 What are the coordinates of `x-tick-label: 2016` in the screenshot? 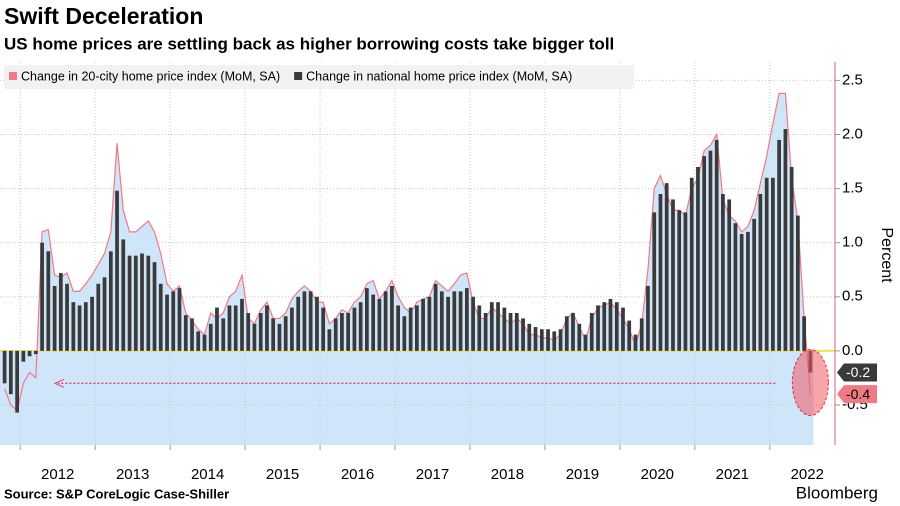 It's located at (357, 474).